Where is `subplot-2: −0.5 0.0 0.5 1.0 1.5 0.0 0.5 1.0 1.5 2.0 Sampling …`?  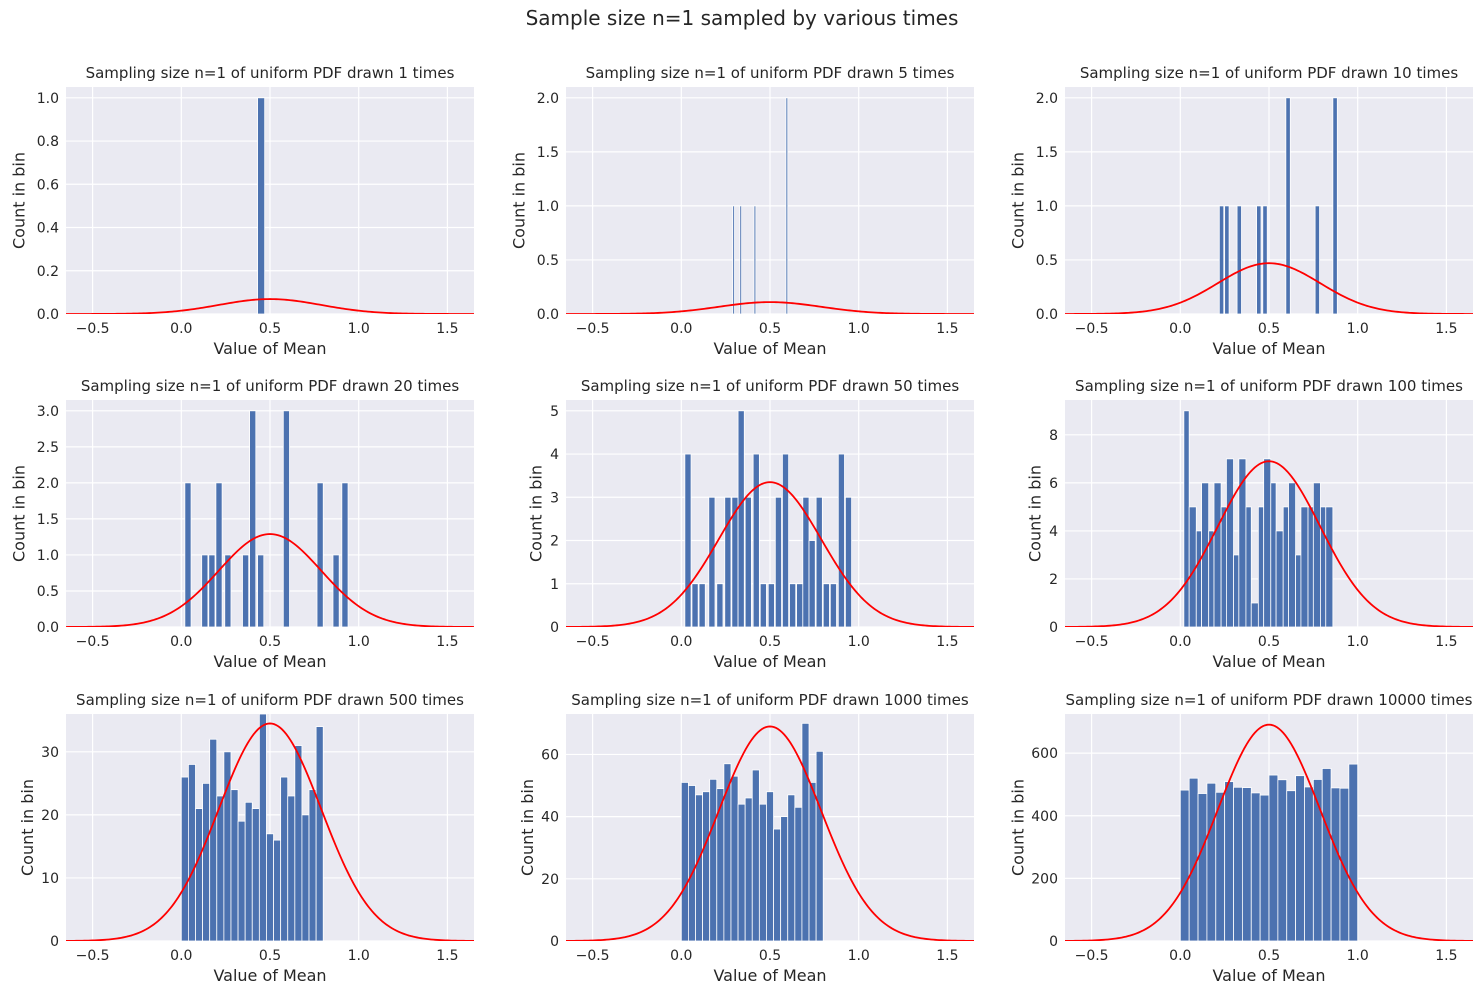 subplot-2: −0.5 0.0 0.5 1.0 1.5 0.0 0.5 1.0 1.5 2.0 Sampling … is located at coordinates (742, 211).